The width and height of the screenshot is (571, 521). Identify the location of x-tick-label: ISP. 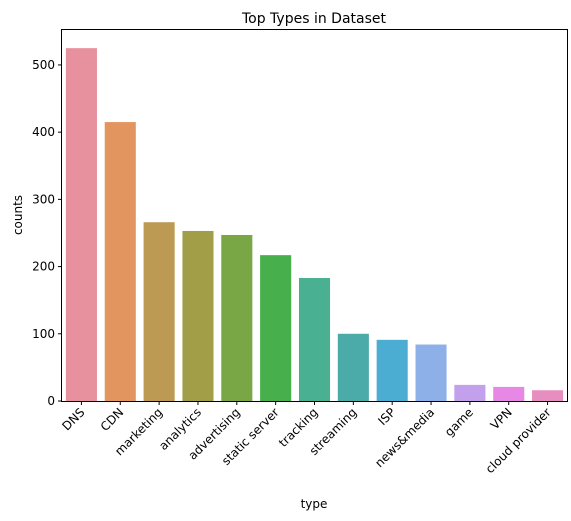
(386, 416).